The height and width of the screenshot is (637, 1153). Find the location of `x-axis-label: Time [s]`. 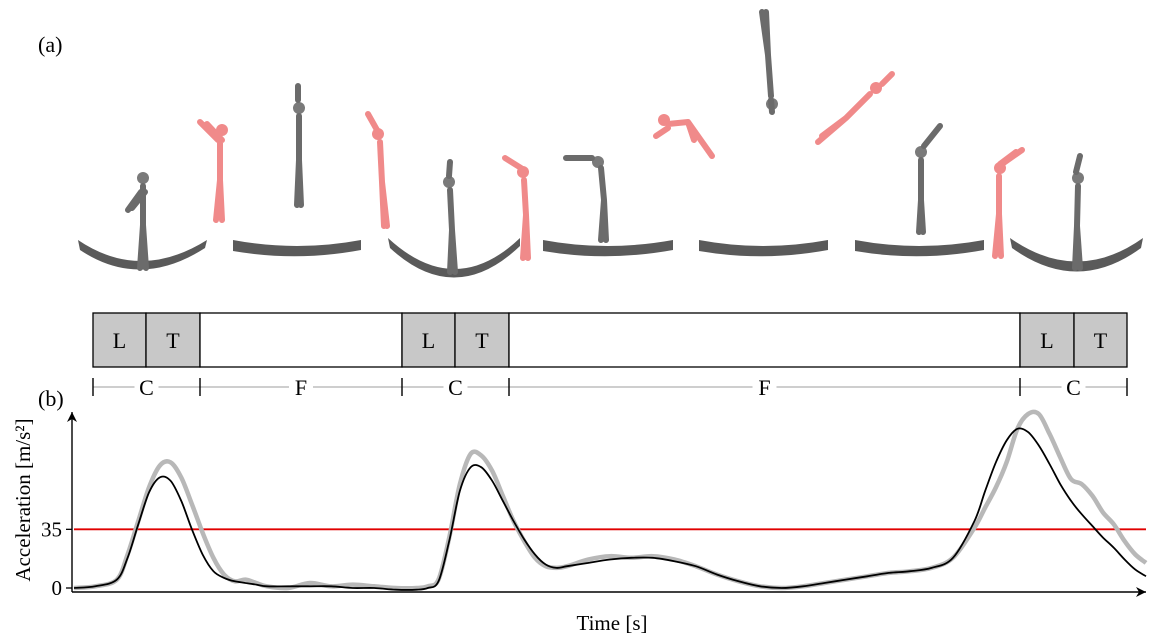

x-axis-label: Time [s] is located at coordinates (612, 623).